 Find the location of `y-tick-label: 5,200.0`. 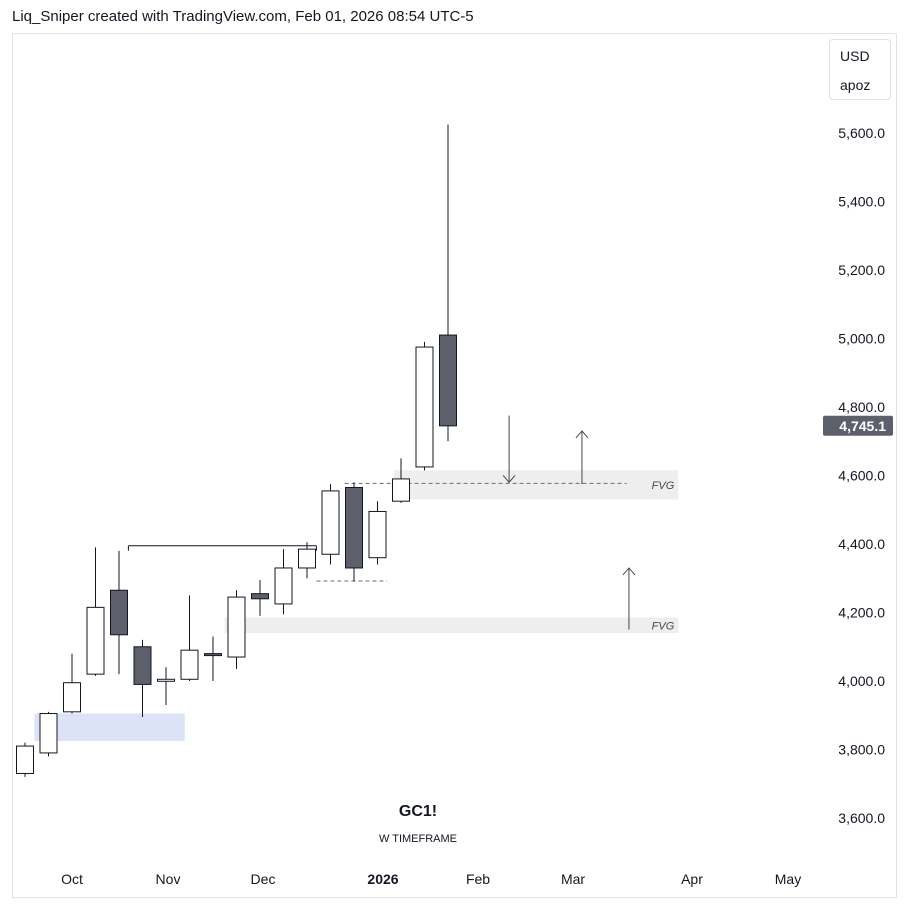

y-tick-label: 5,200.0 is located at coordinates (861, 270).